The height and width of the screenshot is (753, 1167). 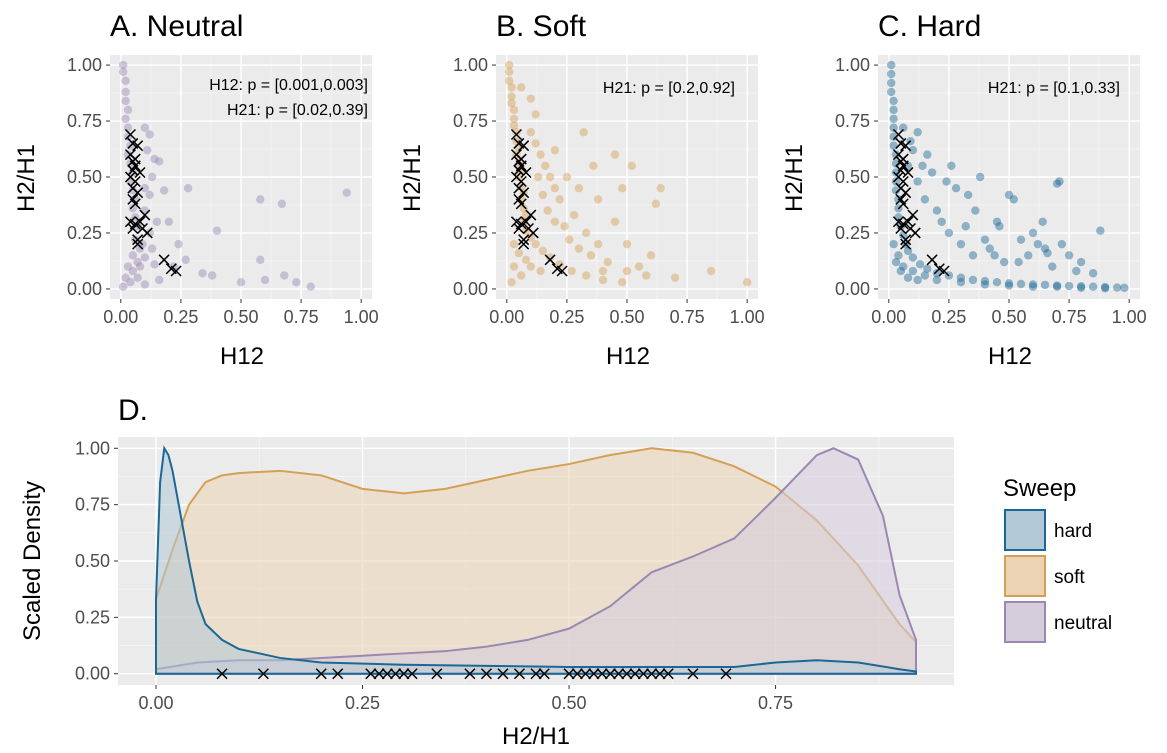 I want to click on panel-b-y-tick-label: 0.75, so click(x=470, y=121).